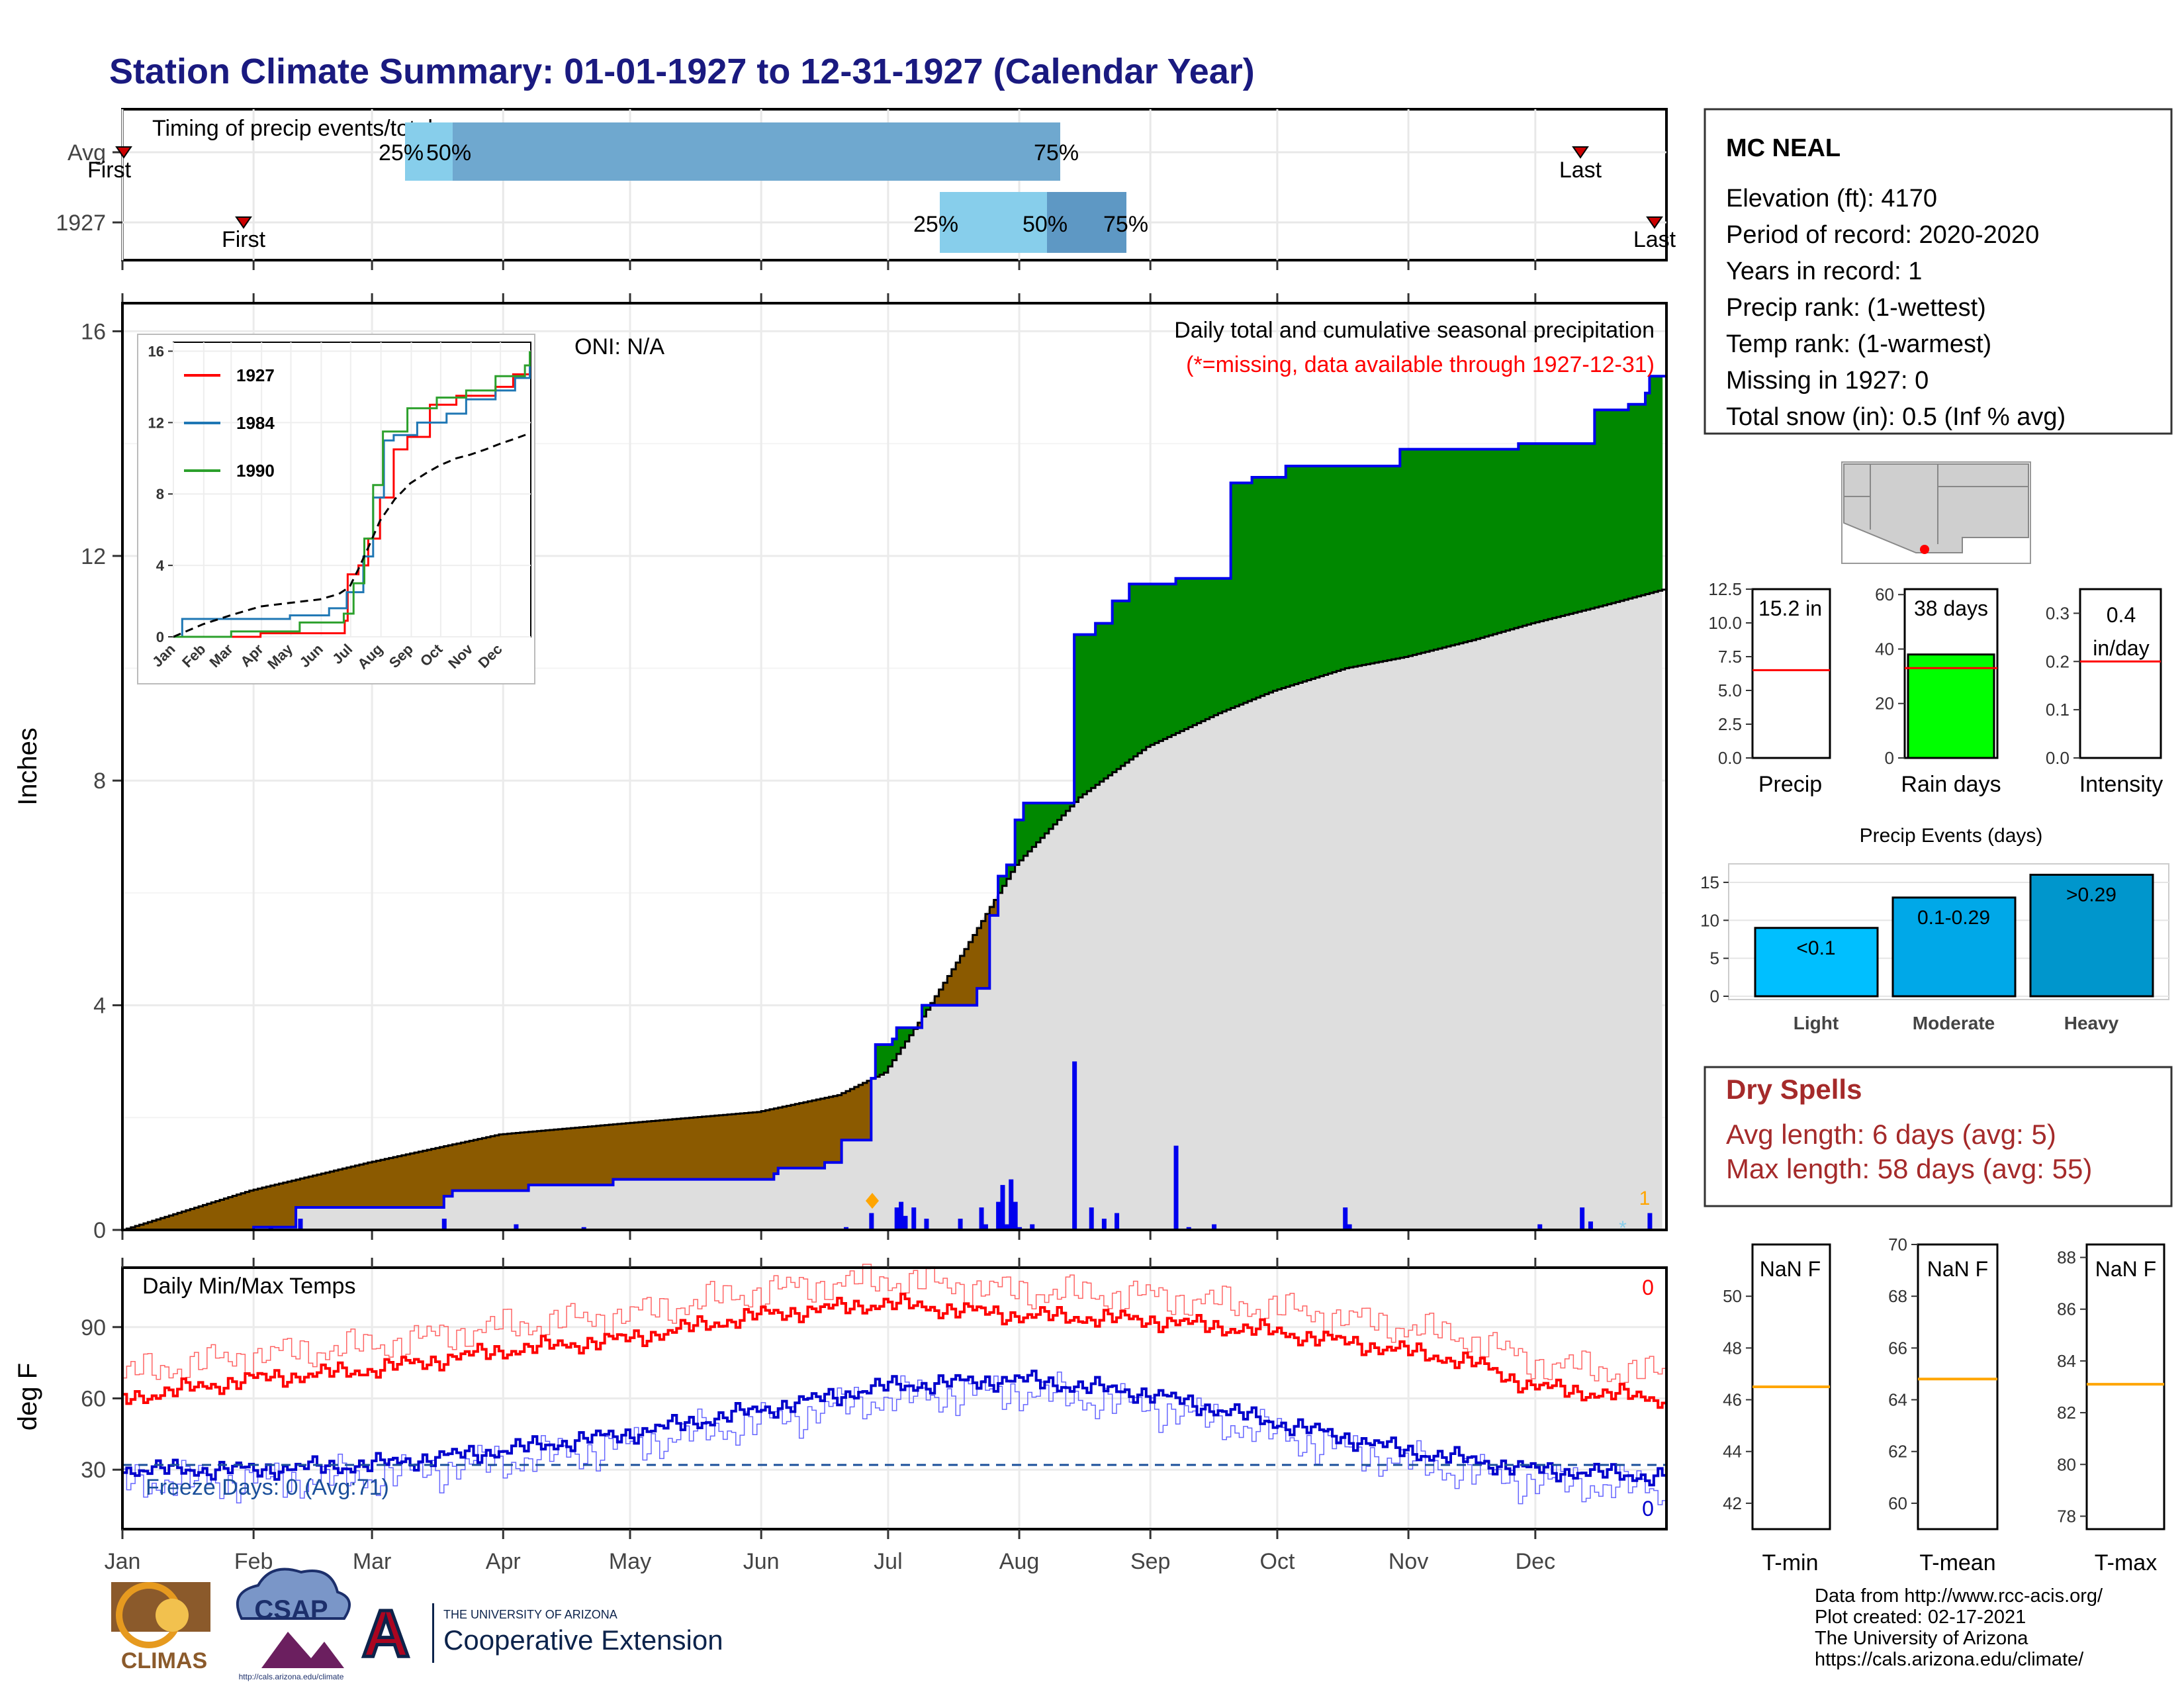 The image size is (2184, 1688). I want to click on record-min-temp-line, so click(894, 1438).